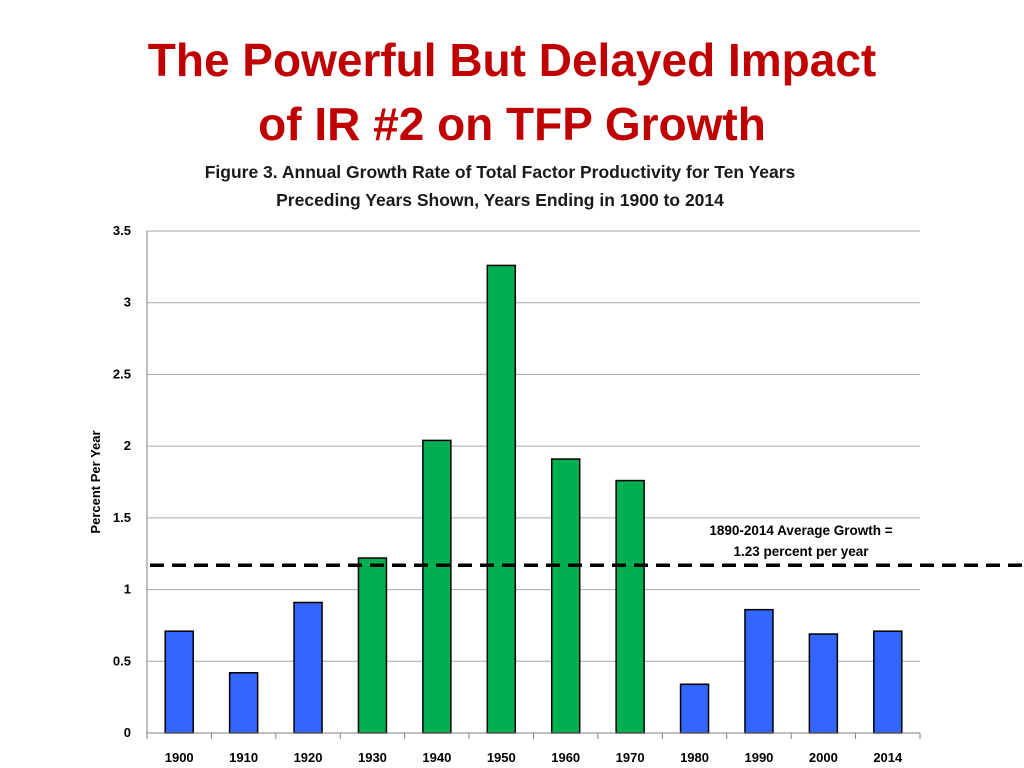 Image resolution: width=1024 pixels, height=768 pixels. I want to click on bar-1930, so click(372, 645).